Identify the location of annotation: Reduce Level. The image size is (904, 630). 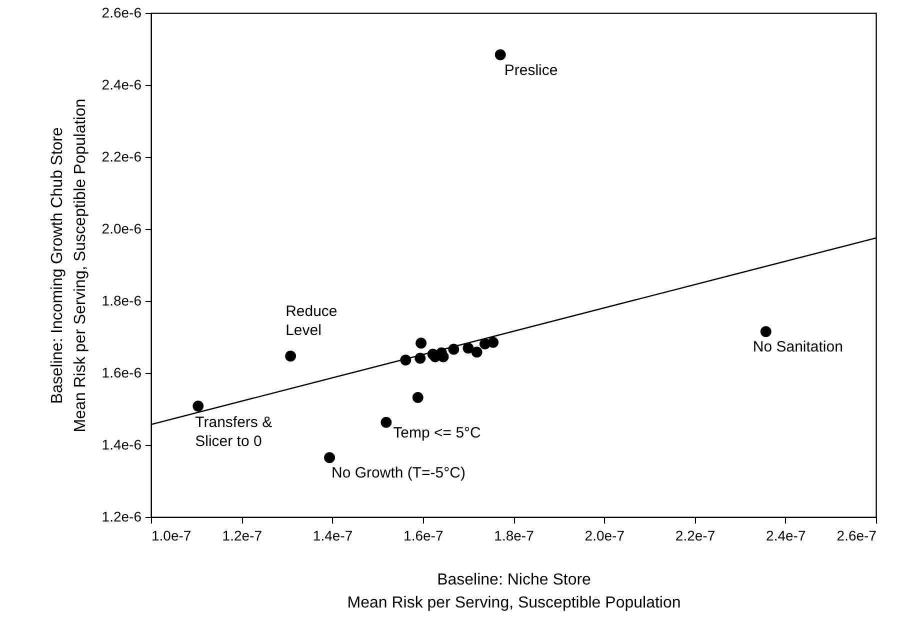
(312, 321).